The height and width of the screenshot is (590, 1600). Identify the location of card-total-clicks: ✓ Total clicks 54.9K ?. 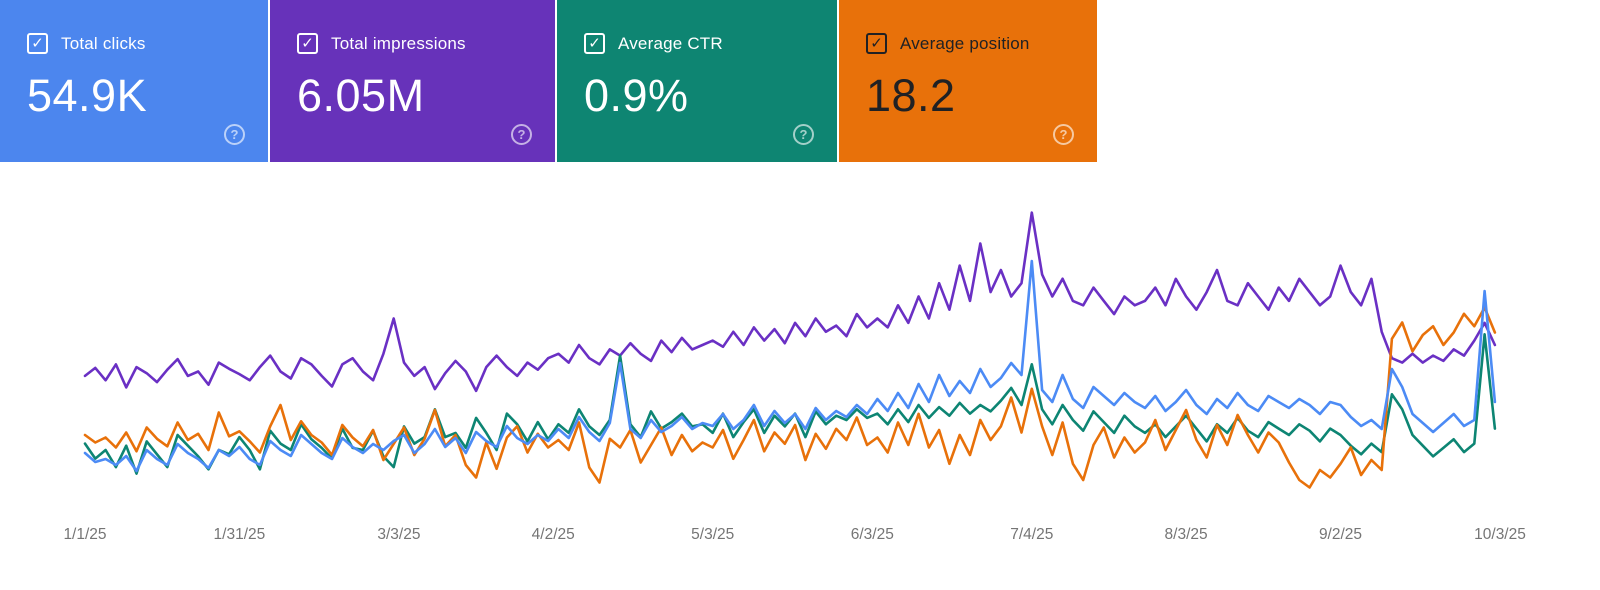
(134, 81).